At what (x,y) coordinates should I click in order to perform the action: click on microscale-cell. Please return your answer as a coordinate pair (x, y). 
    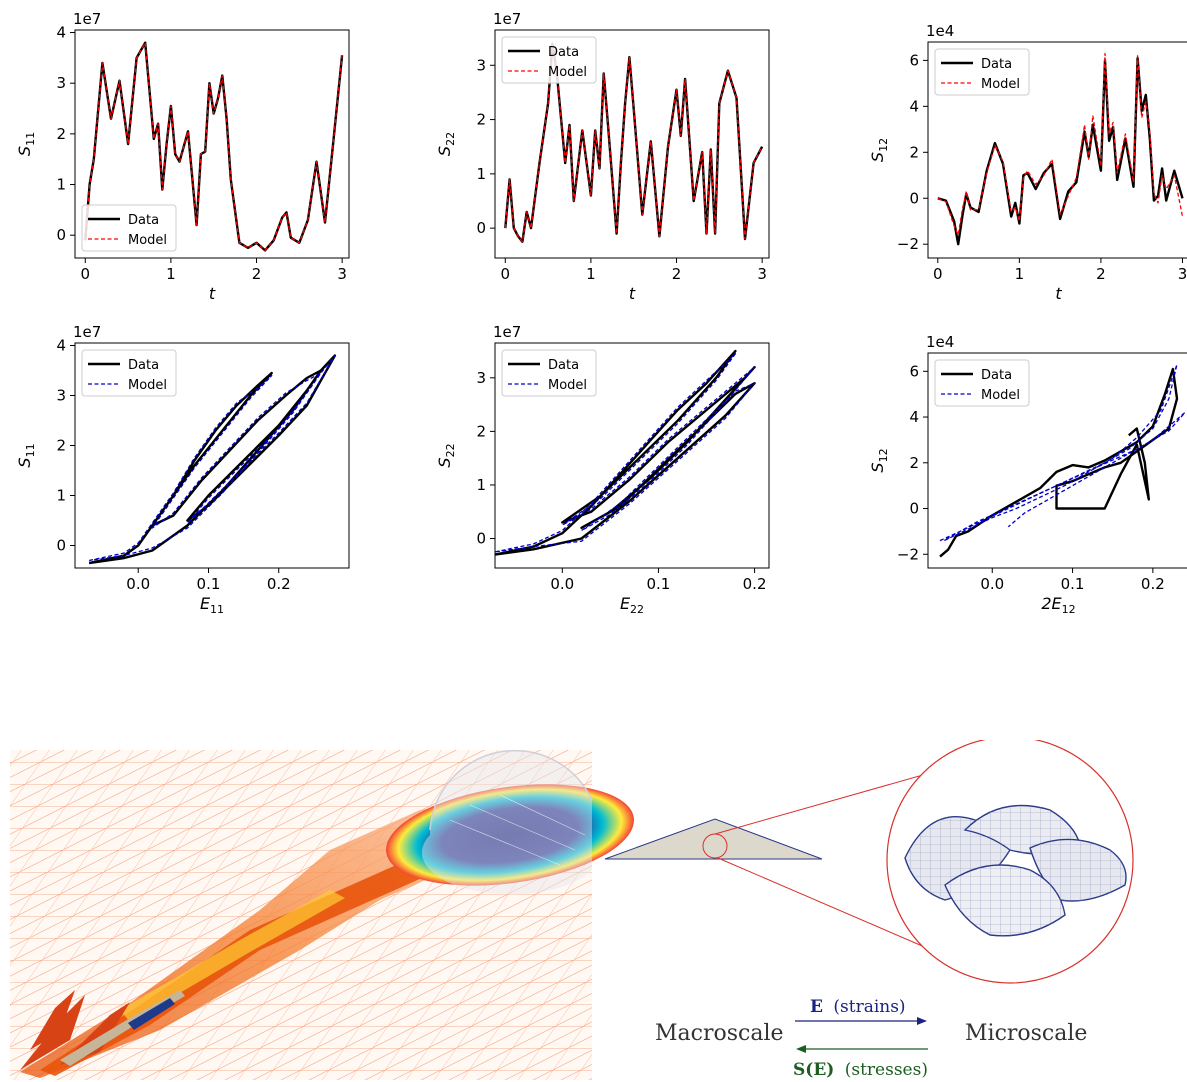
    Looking at the image, I should click on (1010, 862).